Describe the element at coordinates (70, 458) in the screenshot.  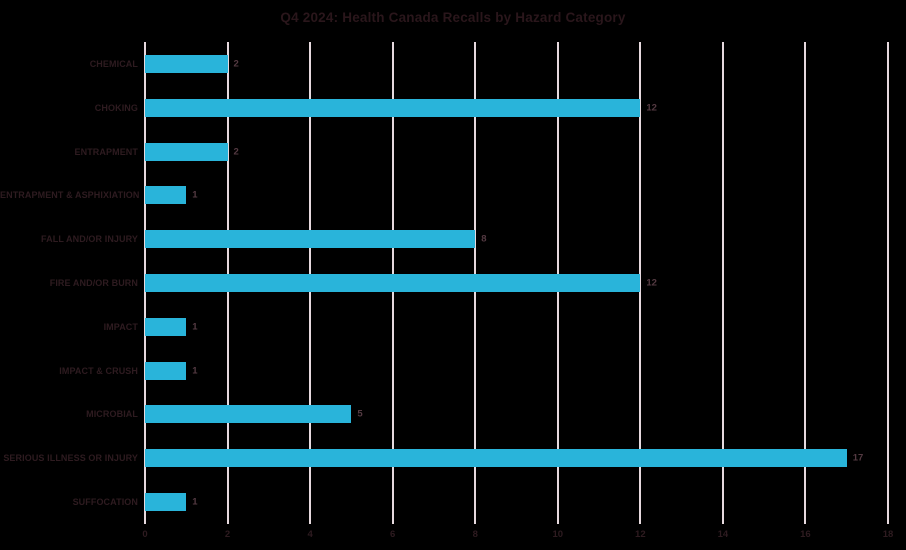
I see `category-label: SERIOUS ILLNESS OR INJURY` at that location.